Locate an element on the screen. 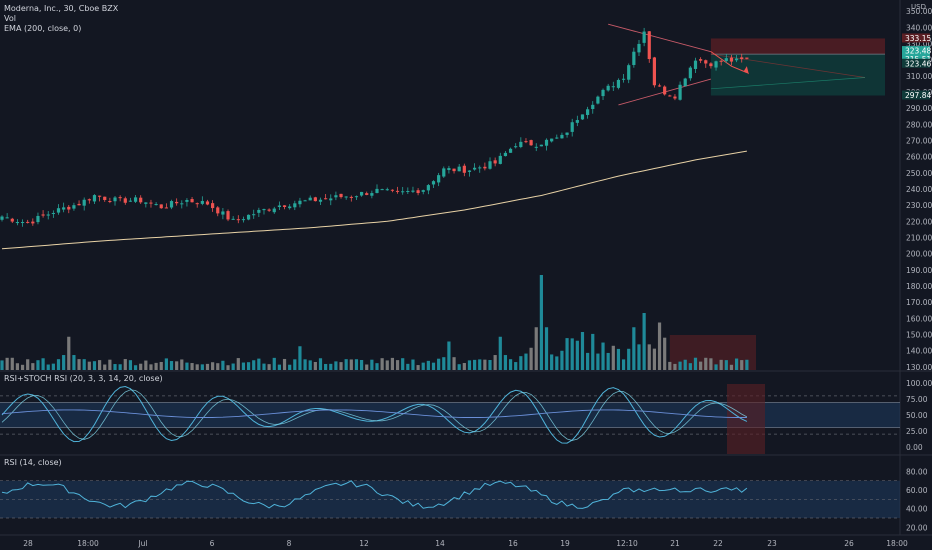 The width and height of the screenshot is (932, 550). ema-title: EMA (200, close, 0) is located at coordinates (43, 28).